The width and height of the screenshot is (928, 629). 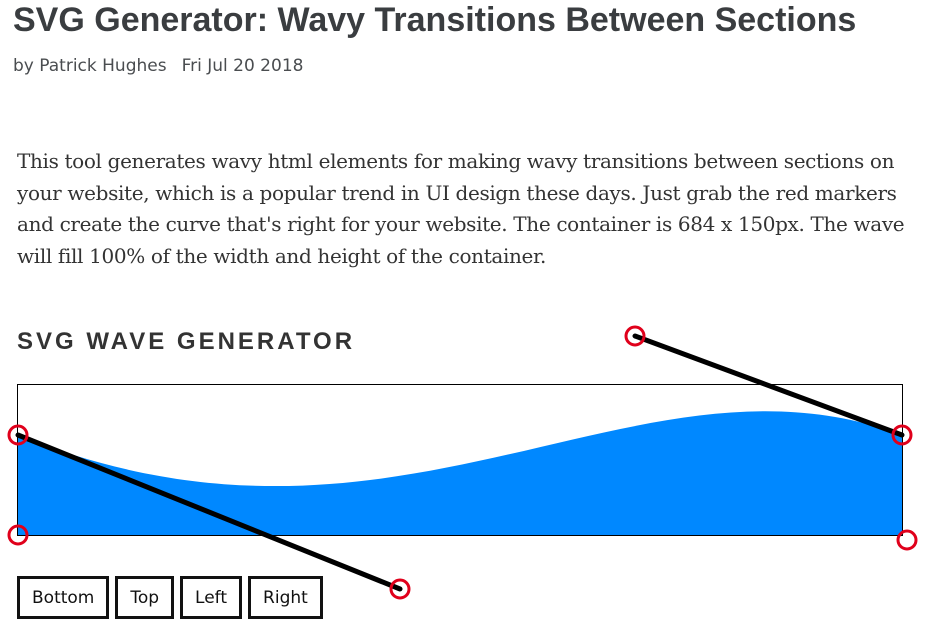 What do you see at coordinates (145, 597) in the screenshot?
I see `top-button: Top` at bounding box center [145, 597].